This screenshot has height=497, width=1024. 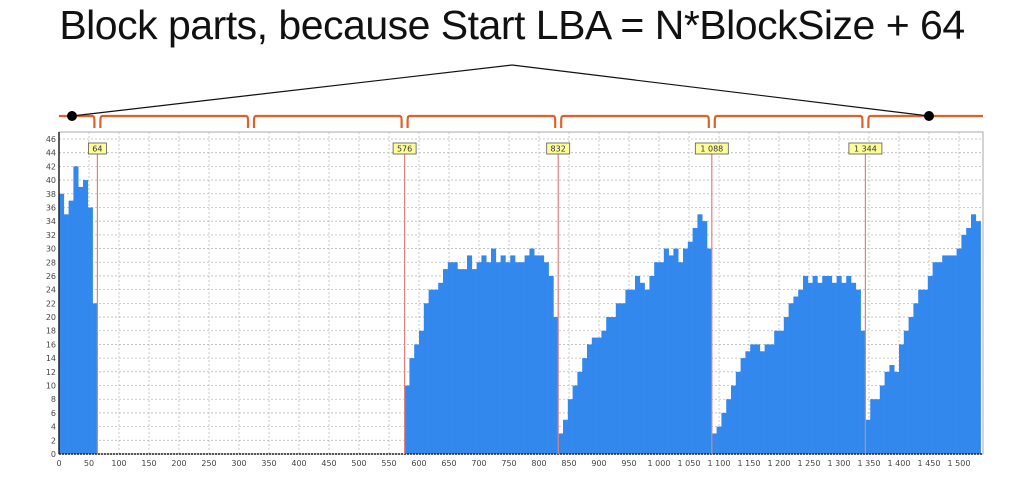 What do you see at coordinates (839, 463) in the screenshot?
I see `x-tick-label: 1 300` at bounding box center [839, 463].